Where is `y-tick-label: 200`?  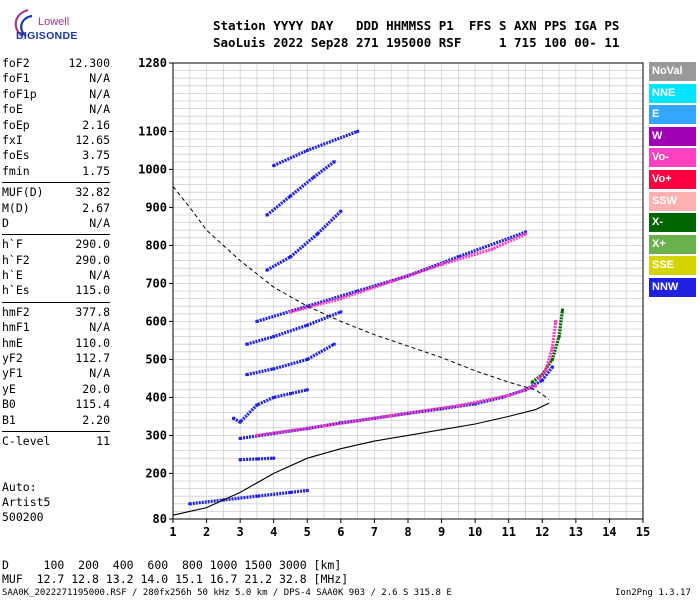
y-tick-label: 200 is located at coordinates (156, 473).